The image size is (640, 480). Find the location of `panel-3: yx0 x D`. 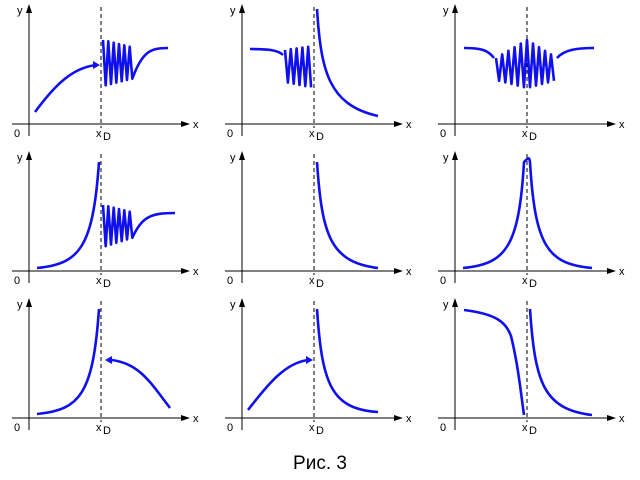

panel-3: yx0 x D is located at coordinates (531, 73).